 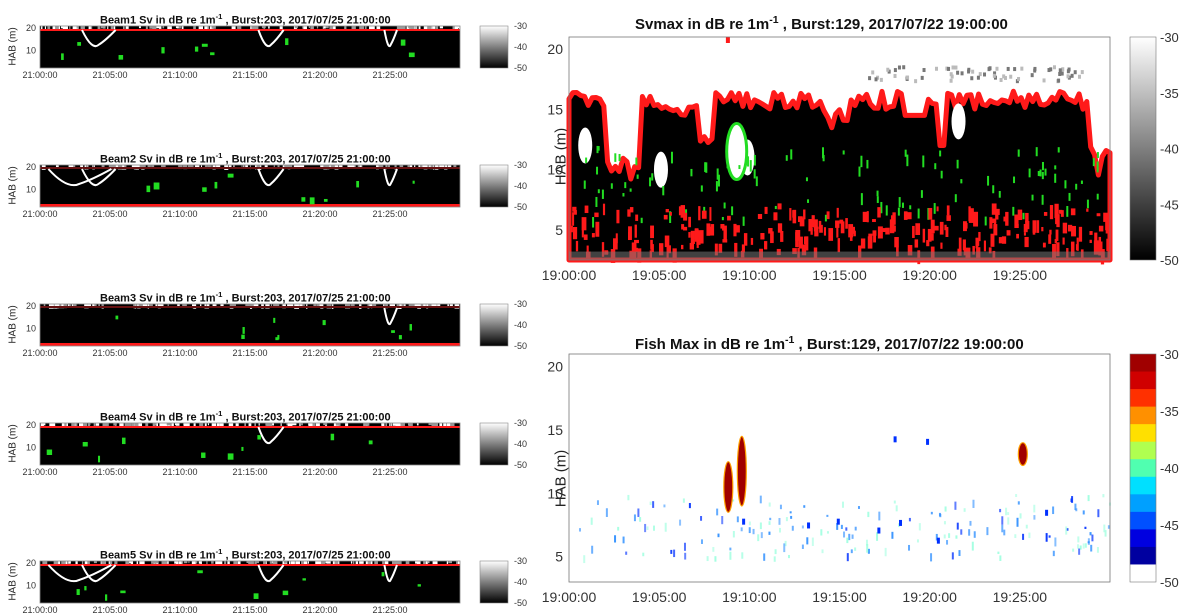 What do you see at coordinates (520, 68) in the screenshot?
I see `colorbar-tick-label: -50` at bounding box center [520, 68].